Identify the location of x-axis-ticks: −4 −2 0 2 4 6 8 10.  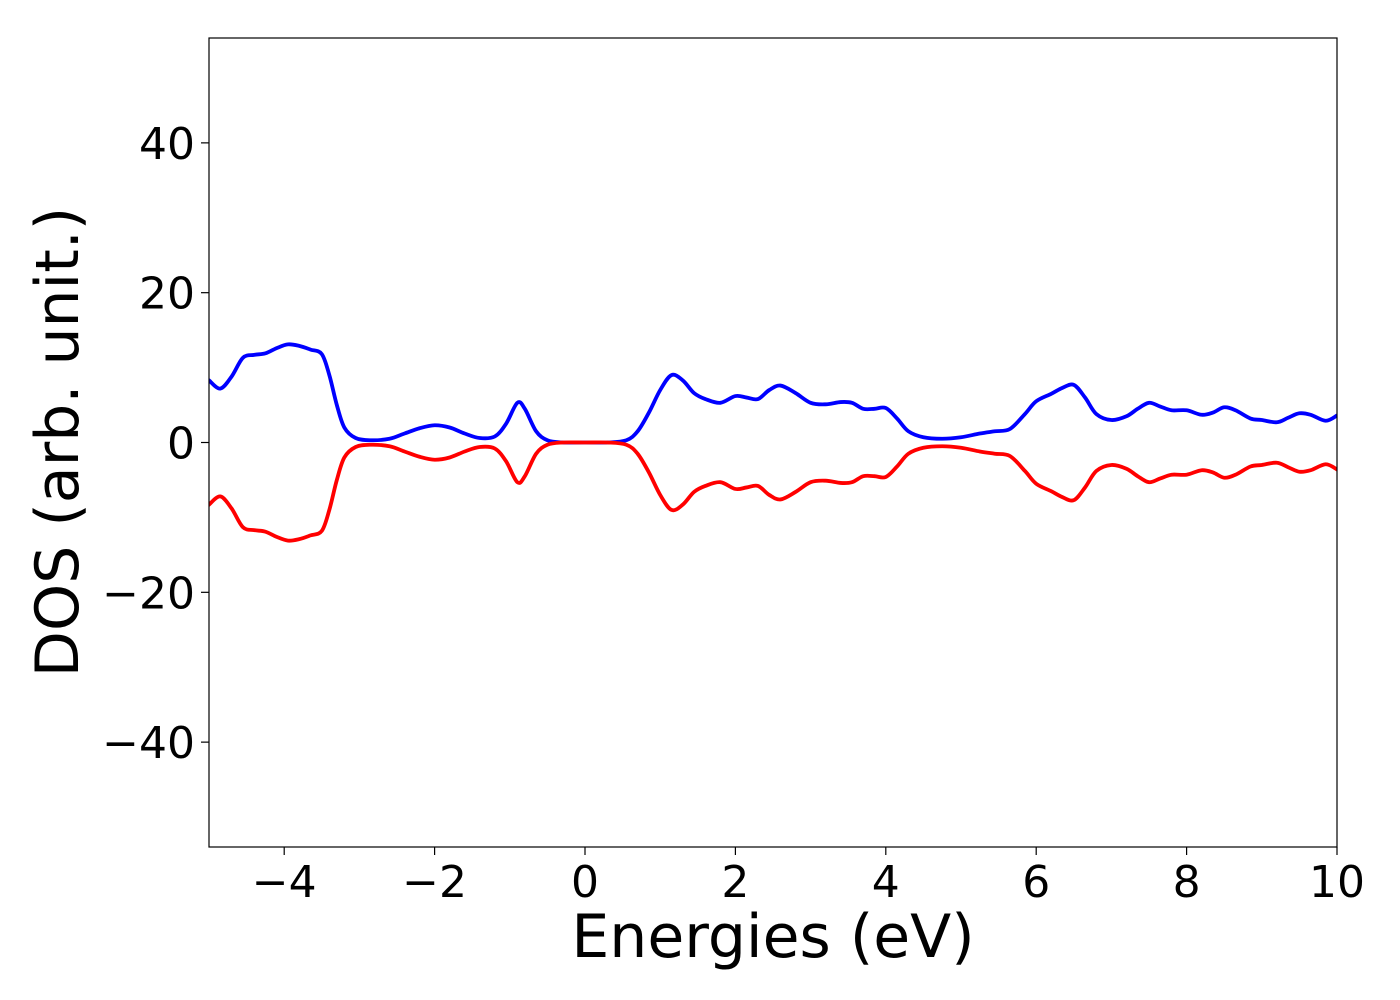
(808, 877).